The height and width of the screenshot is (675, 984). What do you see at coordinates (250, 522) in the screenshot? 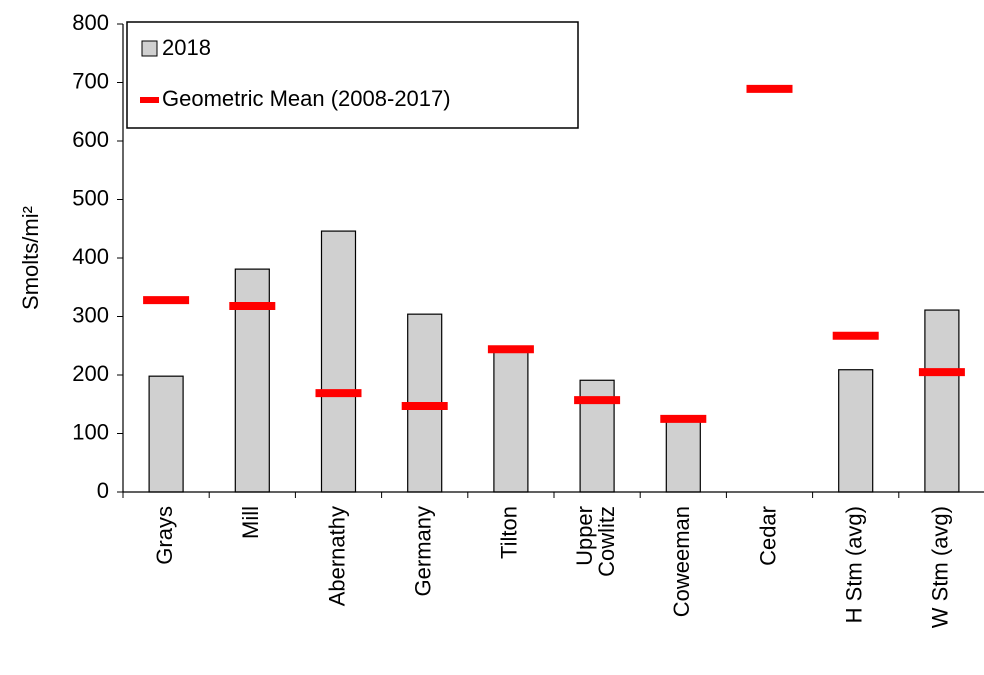
I see `x-tick-label: Mill` at bounding box center [250, 522].